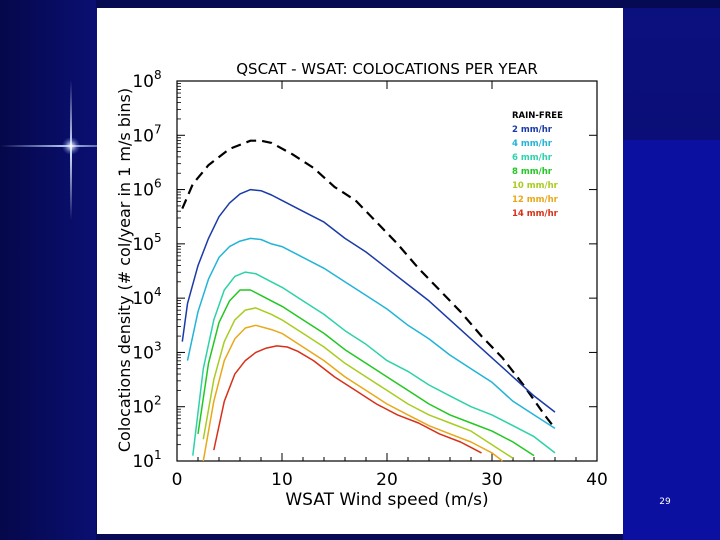  I want to click on chart-title: QSCAT - WSAT: COLOCATIONS PER YEAR, so click(387, 69).